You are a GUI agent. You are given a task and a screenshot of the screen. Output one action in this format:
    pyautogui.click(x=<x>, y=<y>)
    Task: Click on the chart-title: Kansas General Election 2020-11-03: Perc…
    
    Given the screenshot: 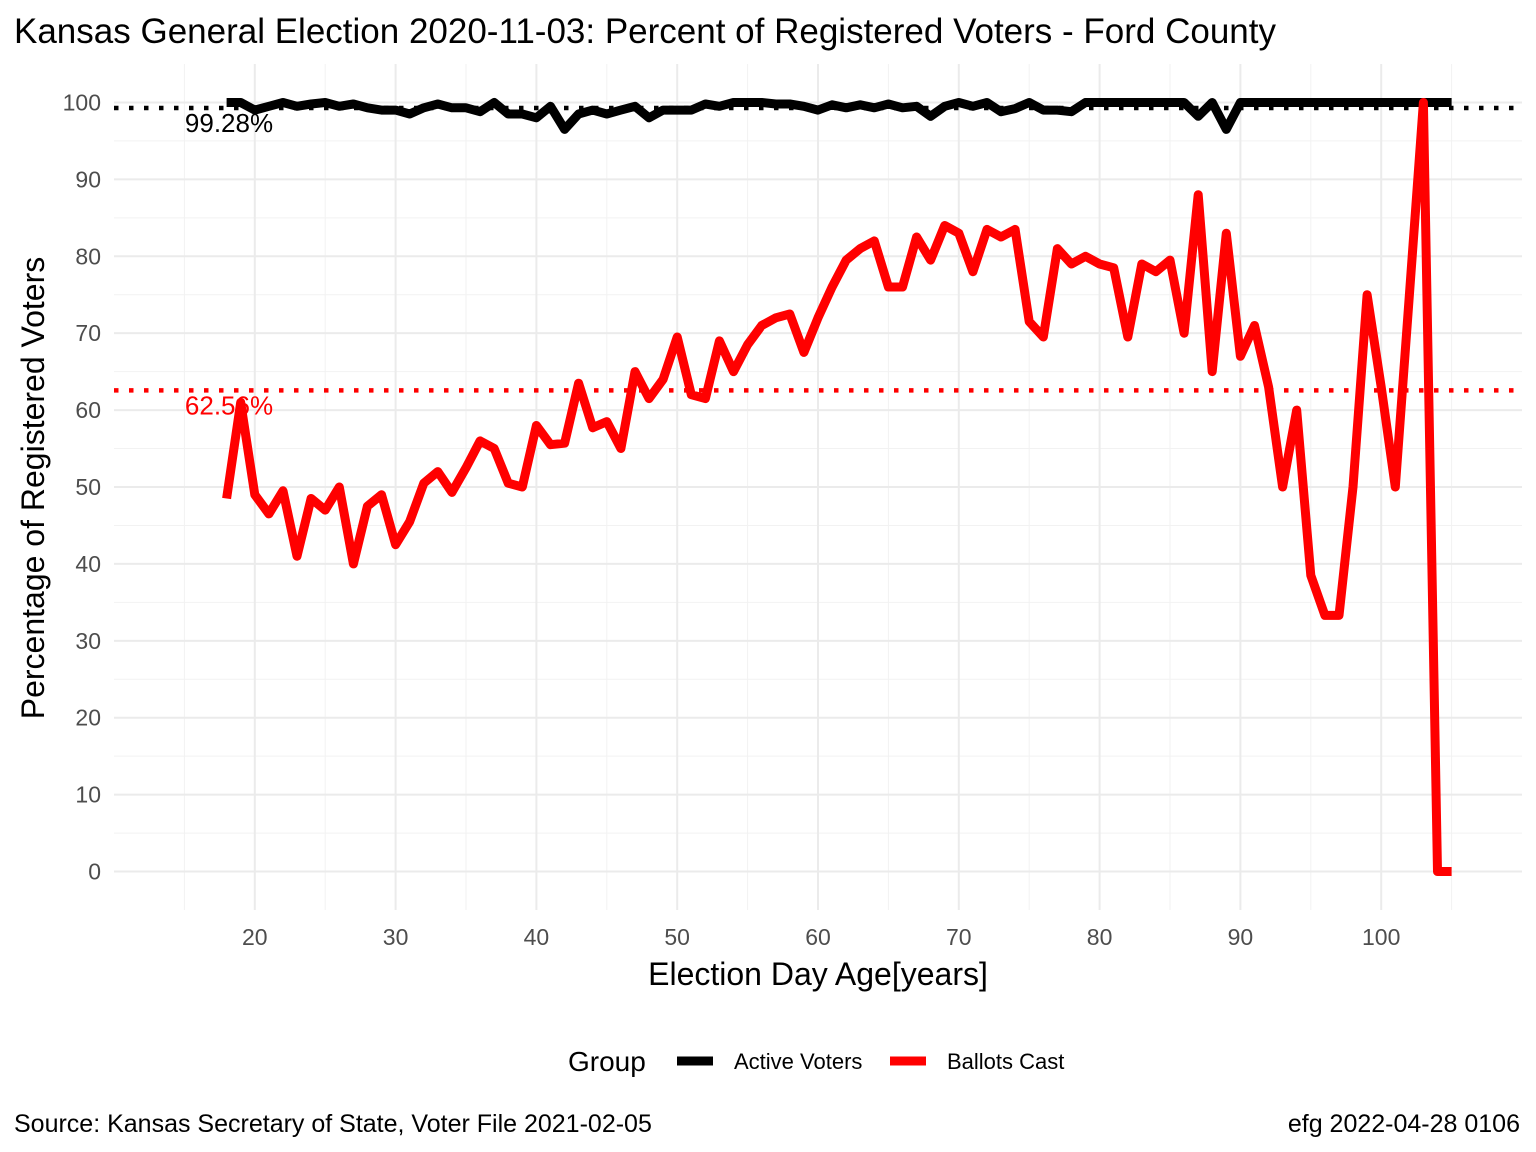 What is the action you would take?
    pyautogui.click(x=645, y=31)
    